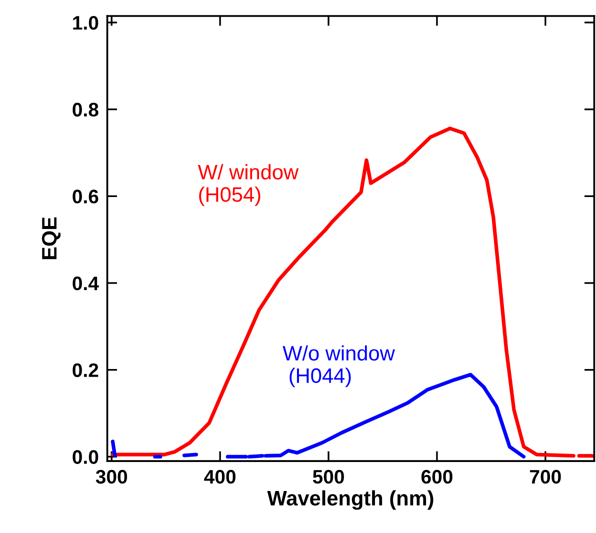  I want to click on series-label: W/ window (H054), so click(248, 185).